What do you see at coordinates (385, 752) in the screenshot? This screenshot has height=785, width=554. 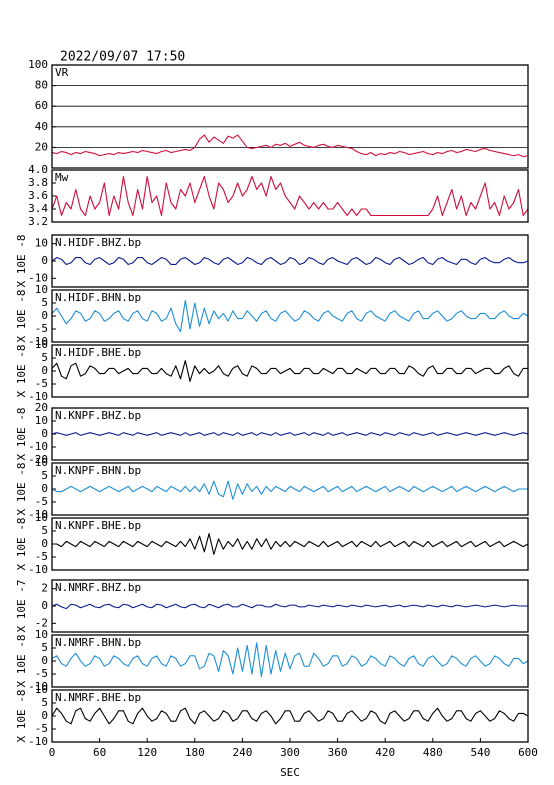 I see `x-tick-label: 420` at bounding box center [385, 752].